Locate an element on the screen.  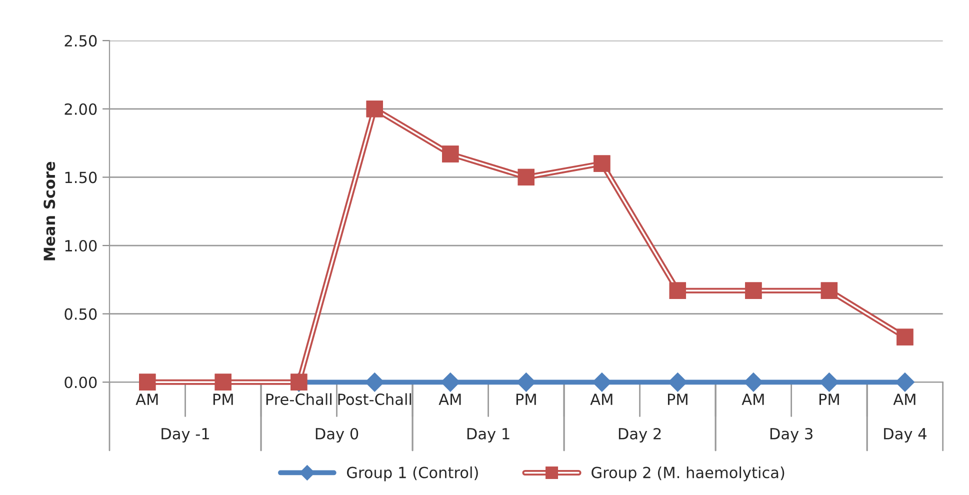
x-tick-label: Post-Chall is located at coordinates (375, 399).